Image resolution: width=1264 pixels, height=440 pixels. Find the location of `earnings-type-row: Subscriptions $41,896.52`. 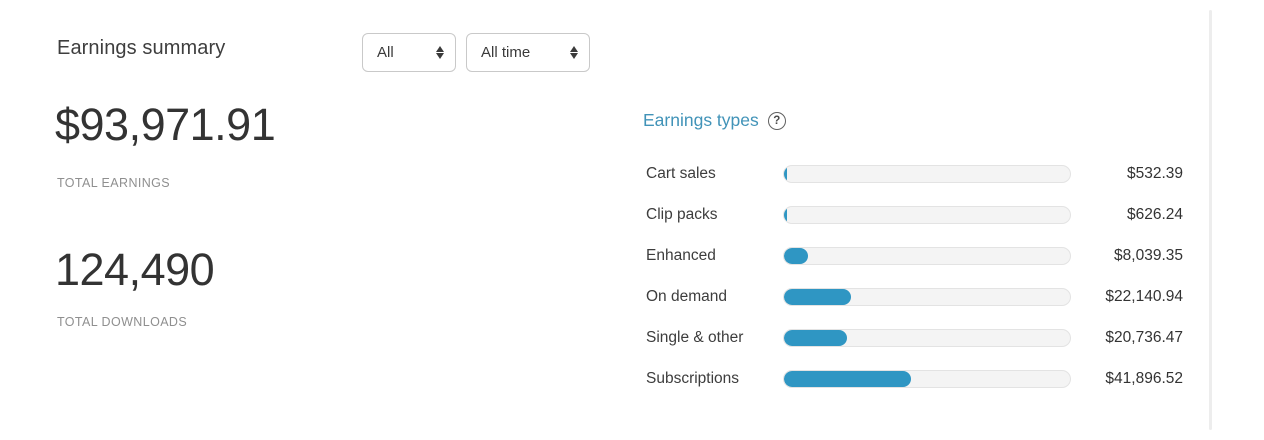

earnings-type-row: Subscriptions $41,896.52 is located at coordinates (914, 379).